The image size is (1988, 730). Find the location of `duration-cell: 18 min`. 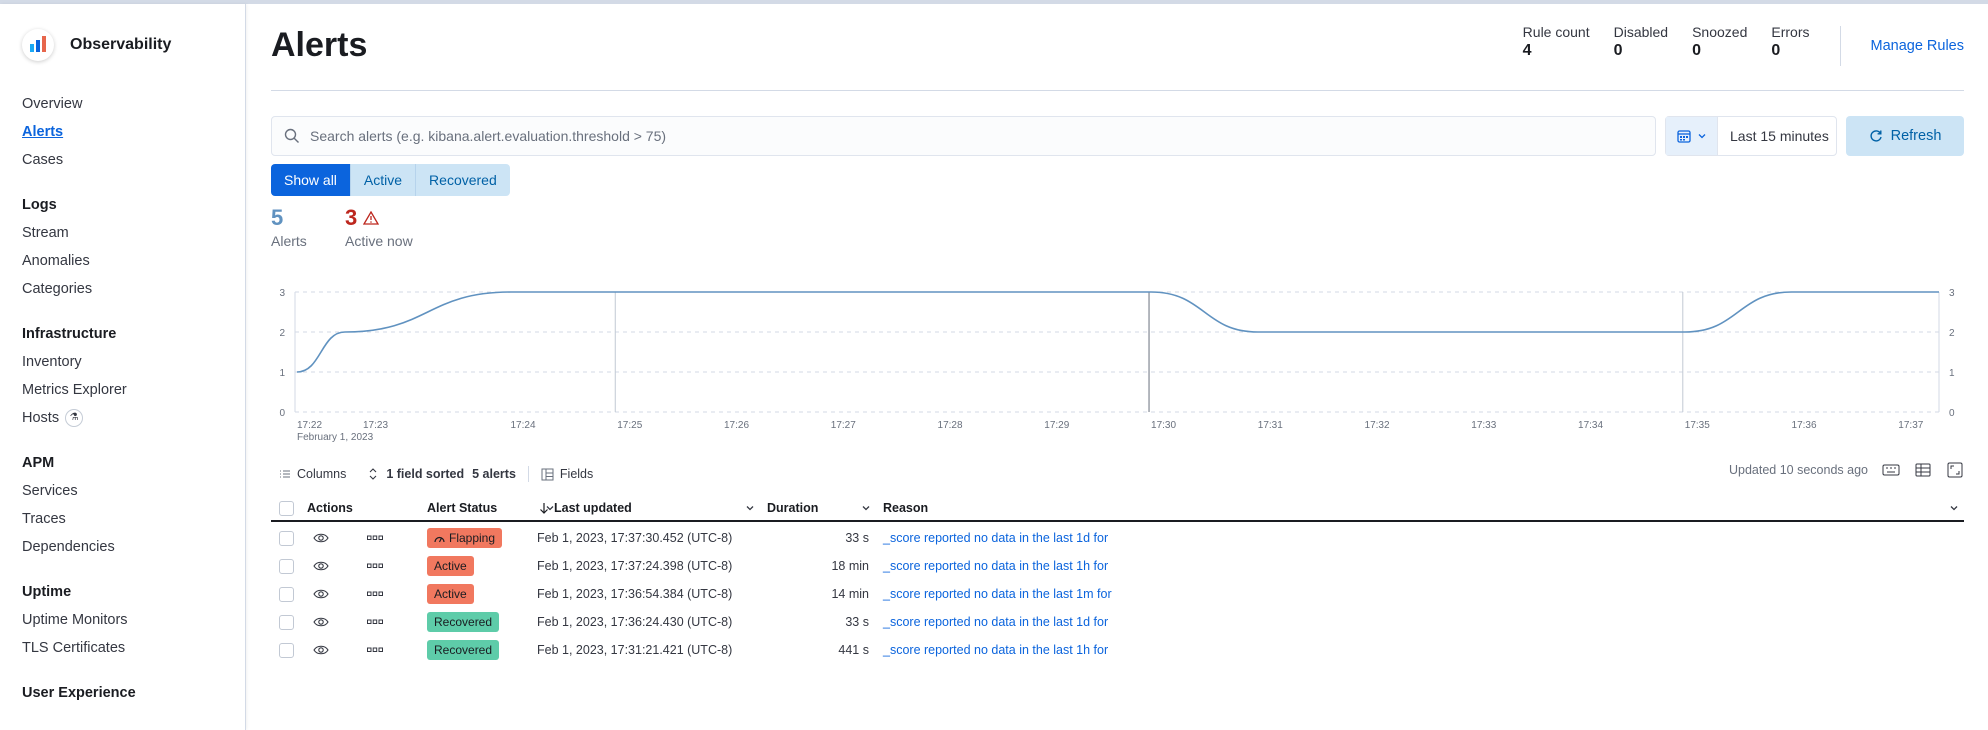

duration-cell: 18 min is located at coordinates (850, 566).